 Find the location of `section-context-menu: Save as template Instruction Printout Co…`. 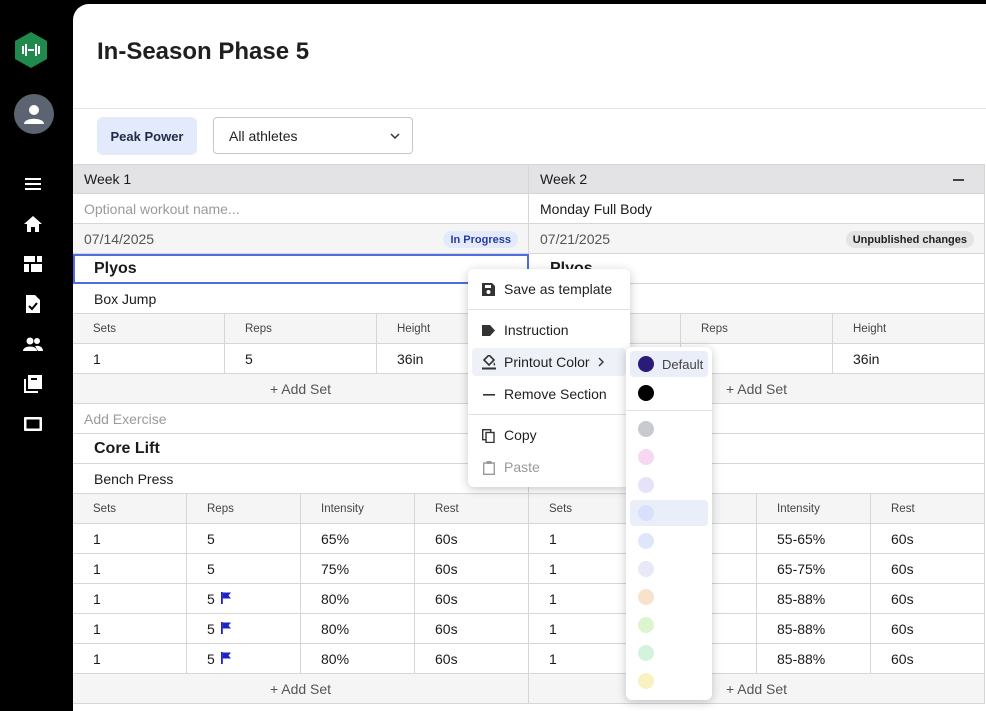

section-context-menu: Save as template Instruction Printout Co… is located at coordinates (549, 378).